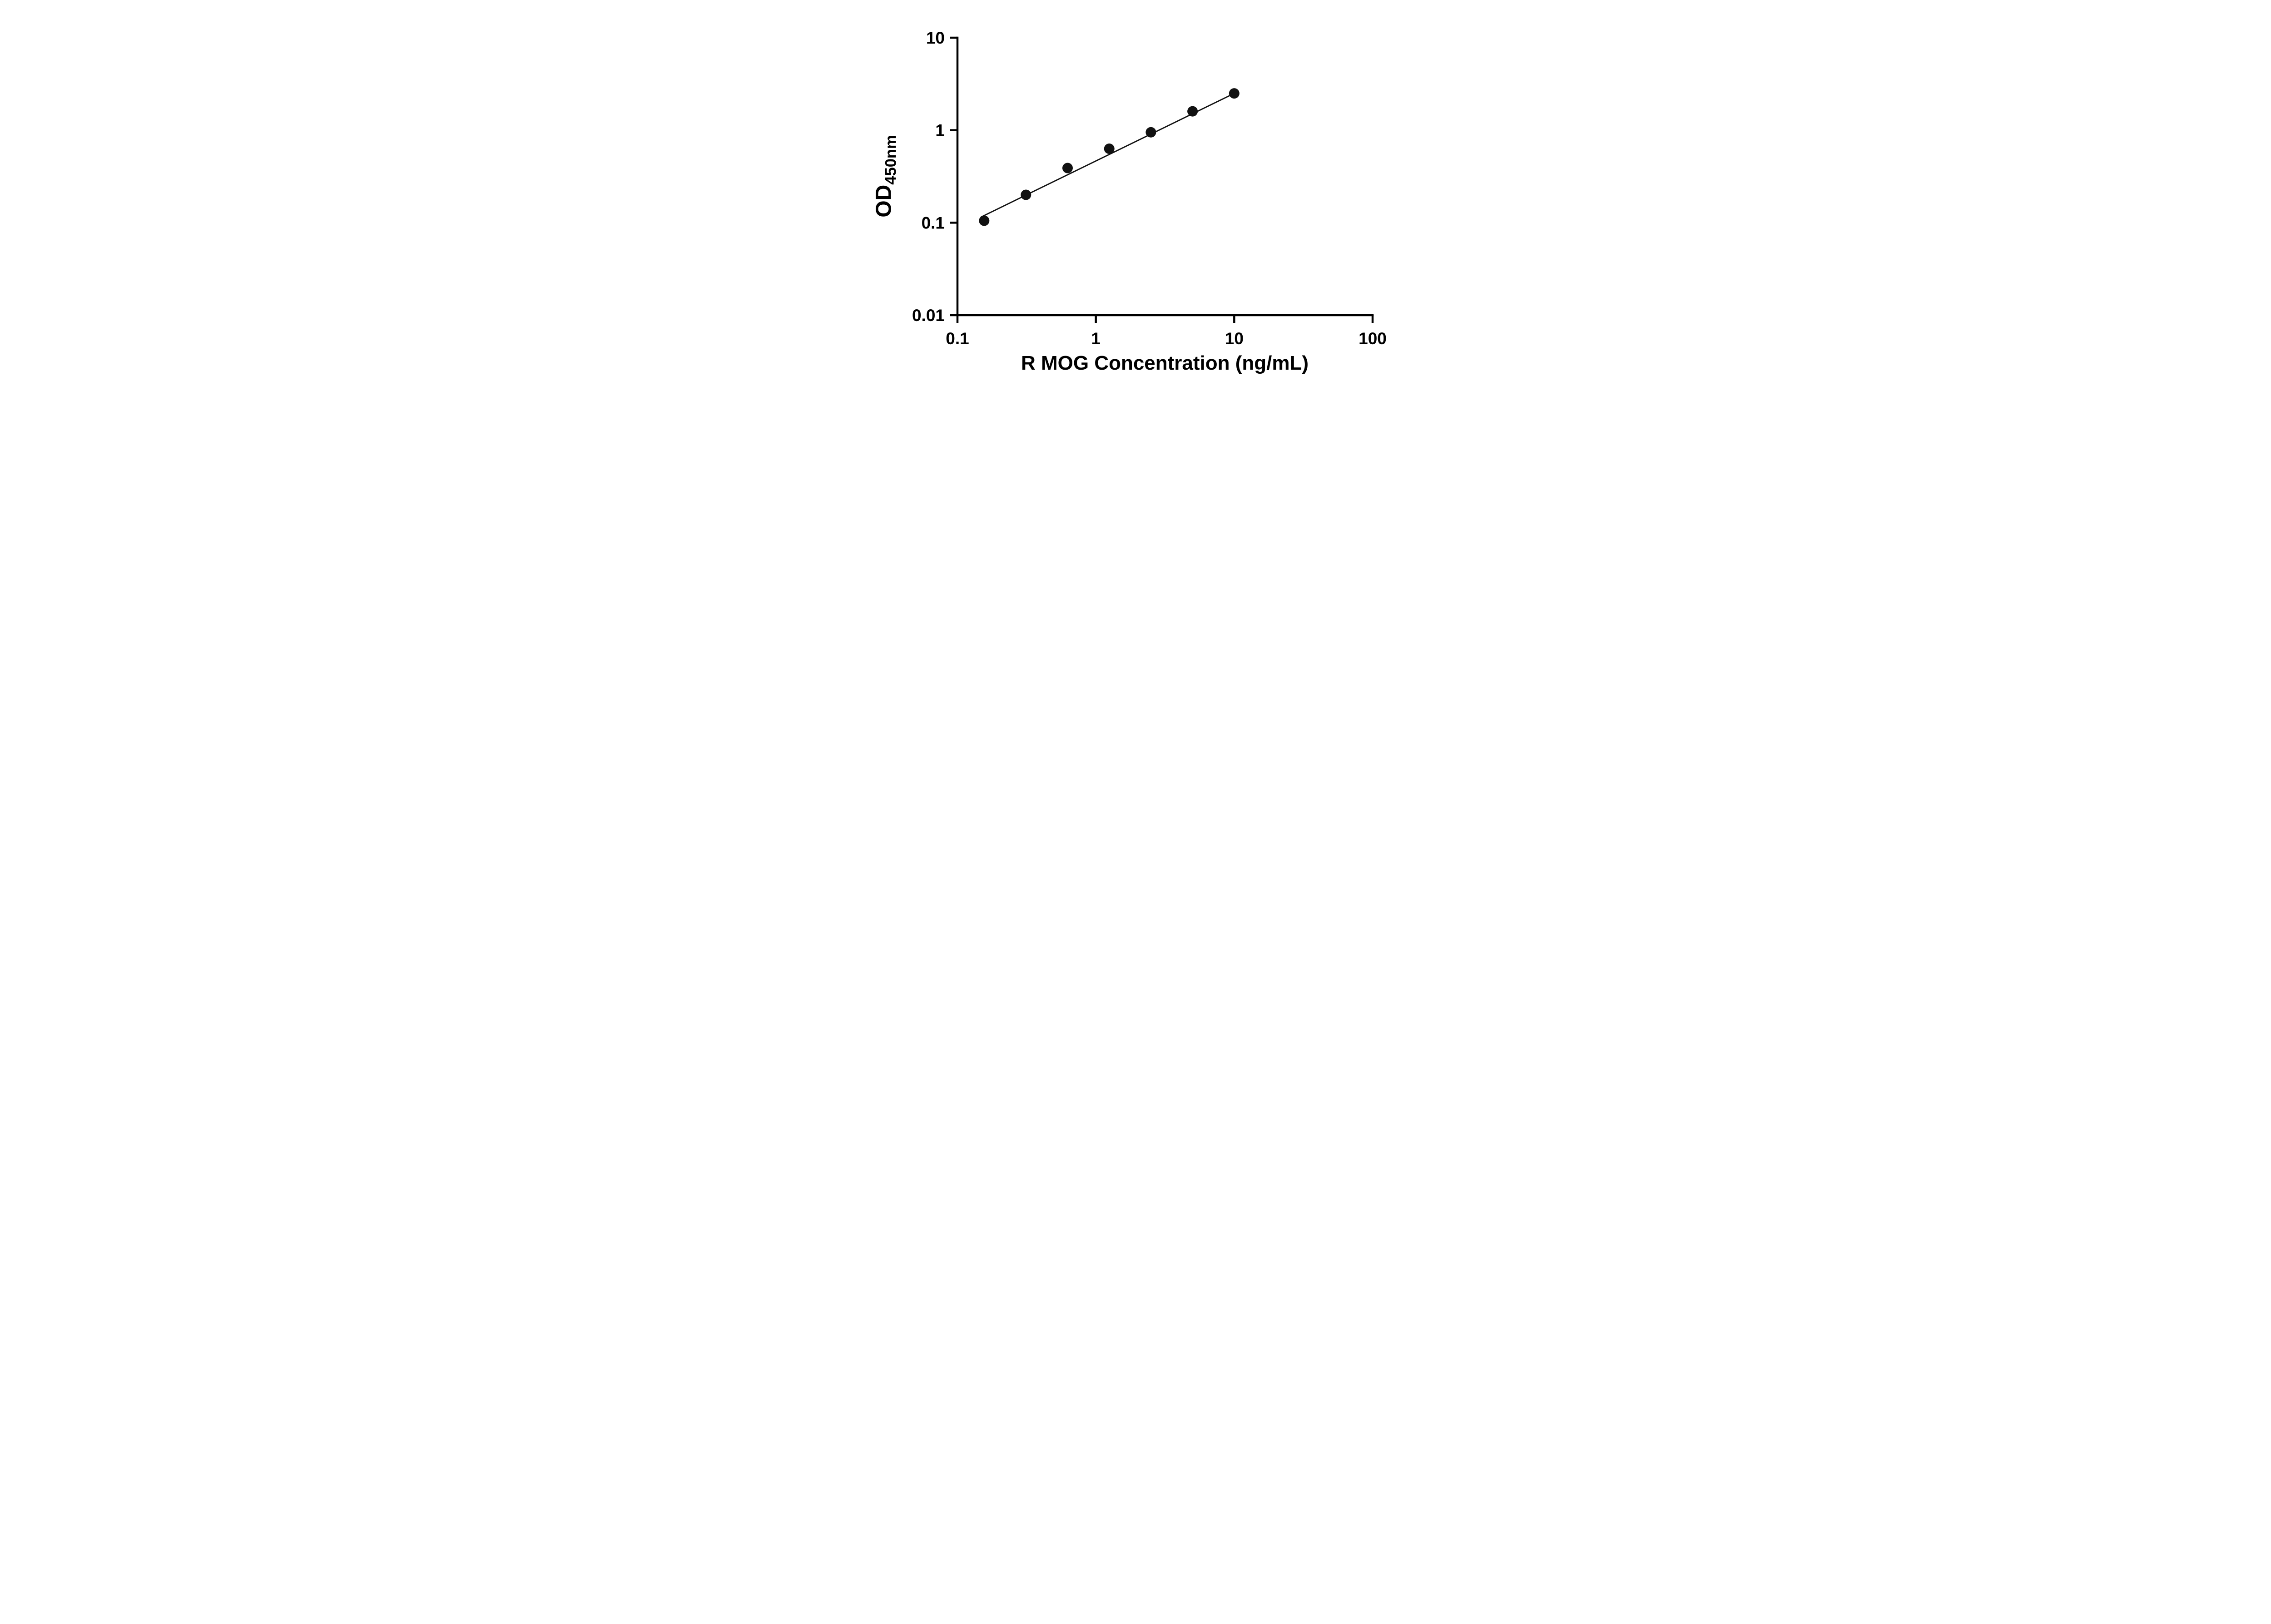  What do you see at coordinates (935, 38) in the screenshot?
I see `y-tick-label: 10` at bounding box center [935, 38].